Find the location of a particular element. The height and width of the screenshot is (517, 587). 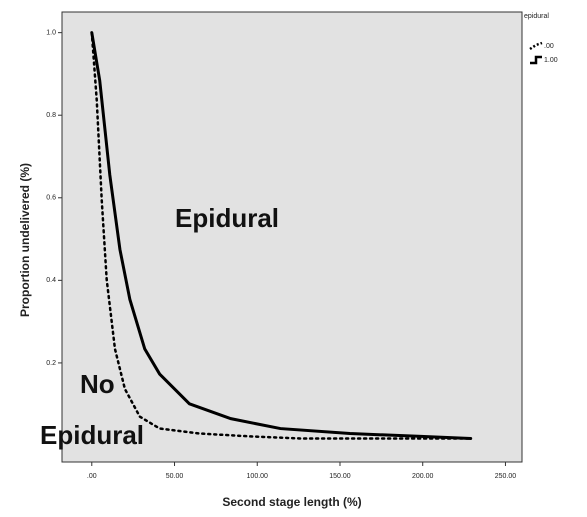

x-tick-label: 150.00 is located at coordinates (340, 476).